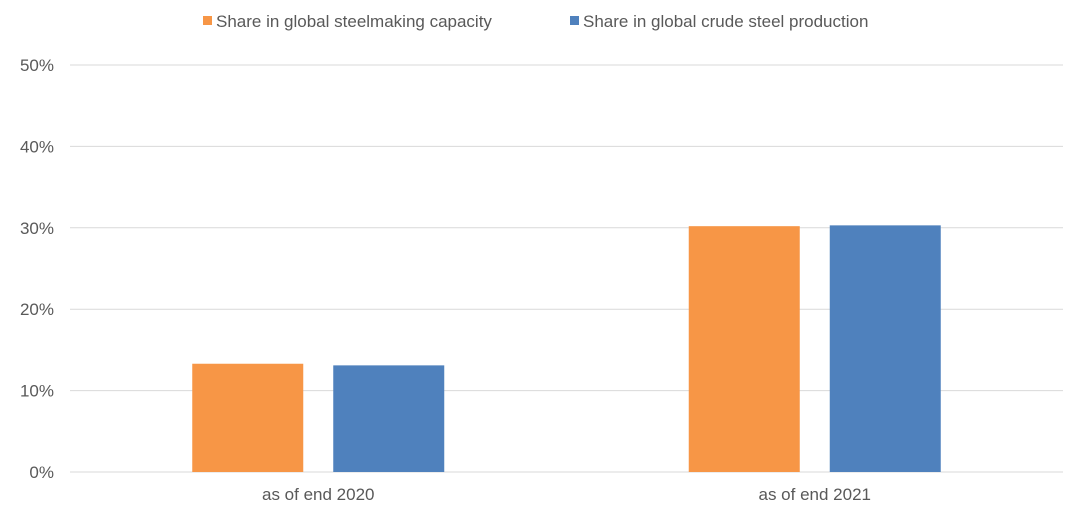 The height and width of the screenshot is (511, 1071). Describe the element at coordinates (318, 494) in the screenshot. I see `x-tick-label: as of end 2020` at that location.